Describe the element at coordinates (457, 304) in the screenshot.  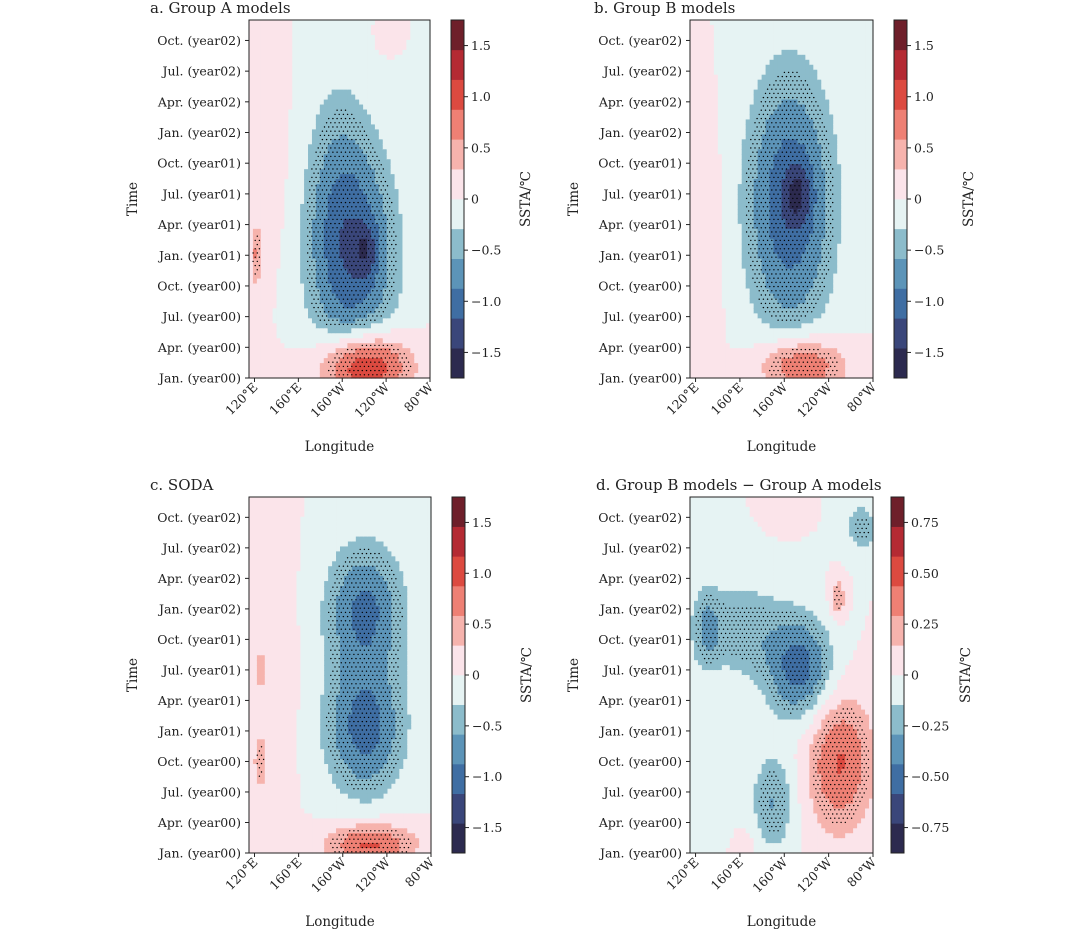
I see `colorbar-segment` at that location.